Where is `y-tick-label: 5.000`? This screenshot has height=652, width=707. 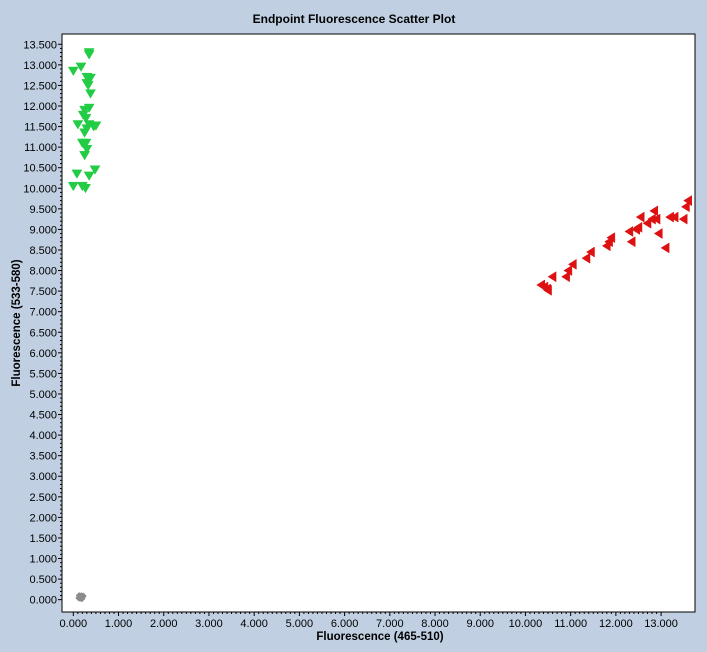
y-tick-label: 5.000 is located at coordinates (43, 395).